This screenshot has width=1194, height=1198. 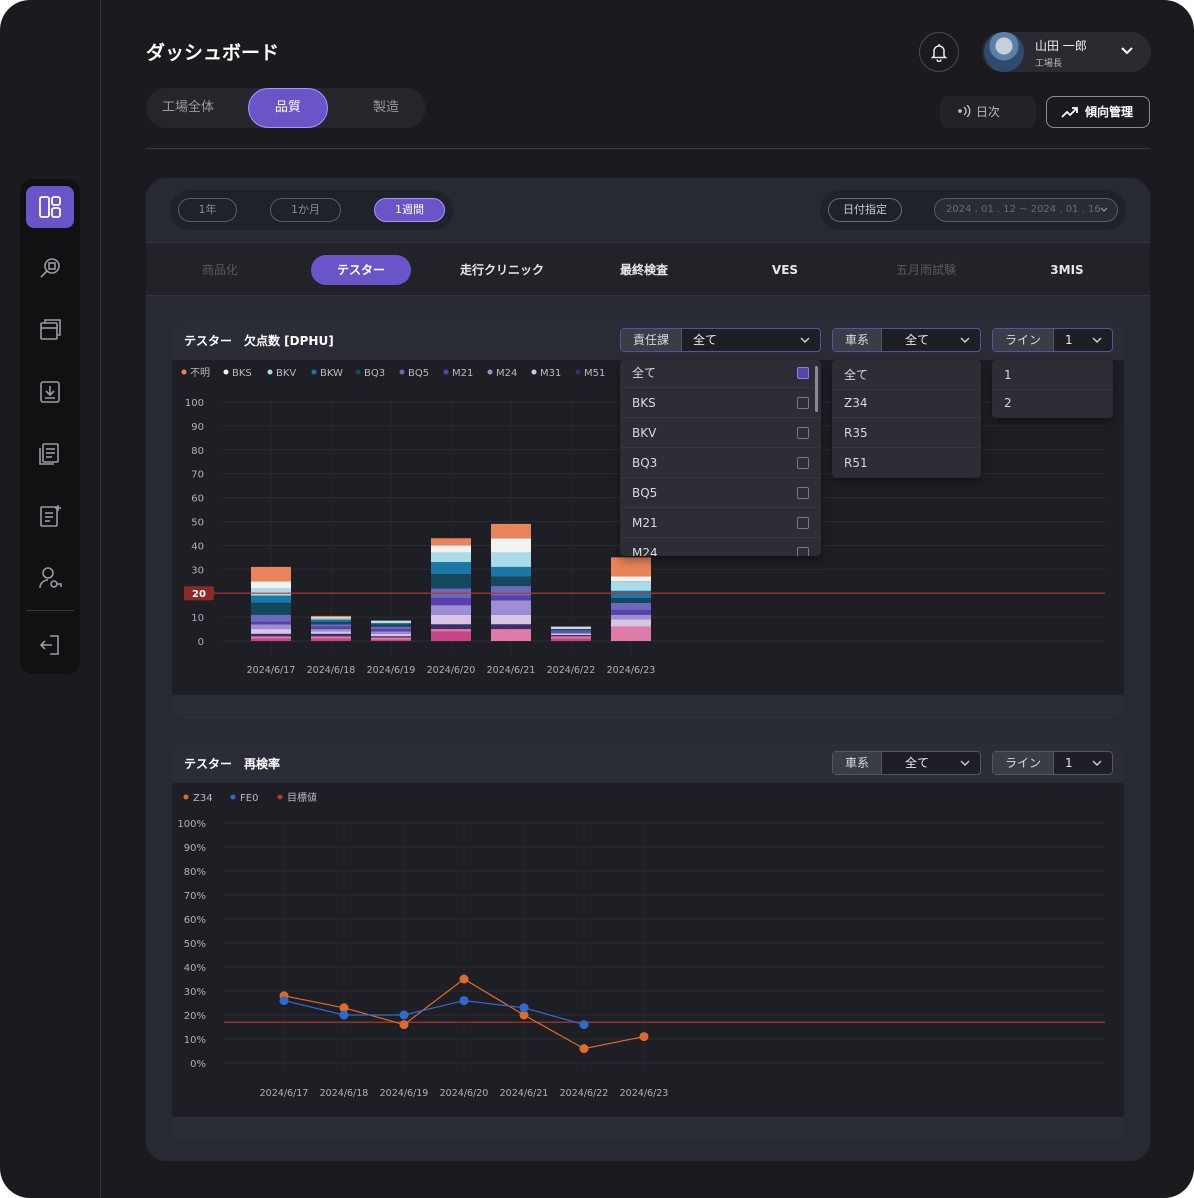 What do you see at coordinates (720, 403) in the screenshot?
I see `section-option: BKS` at bounding box center [720, 403].